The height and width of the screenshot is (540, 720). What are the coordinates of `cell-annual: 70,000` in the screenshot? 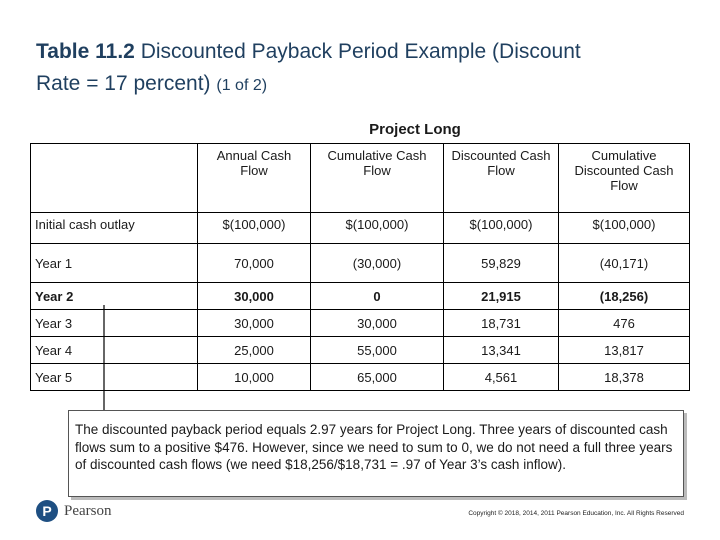 It's located at (254, 263).